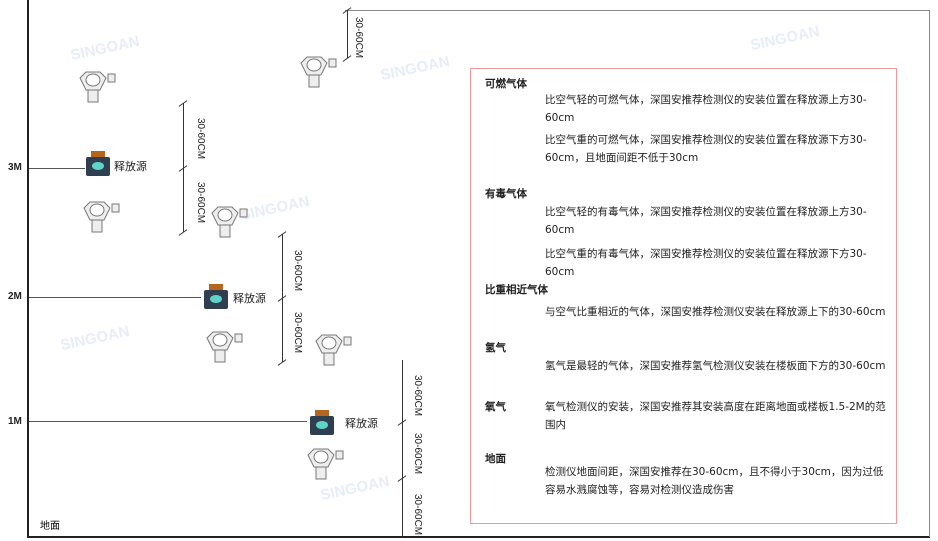 This screenshot has height=541, width=938. What do you see at coordinates (637, 10) in the screenshot?
I see `ceiling-line` at bounding box center [637, 10].